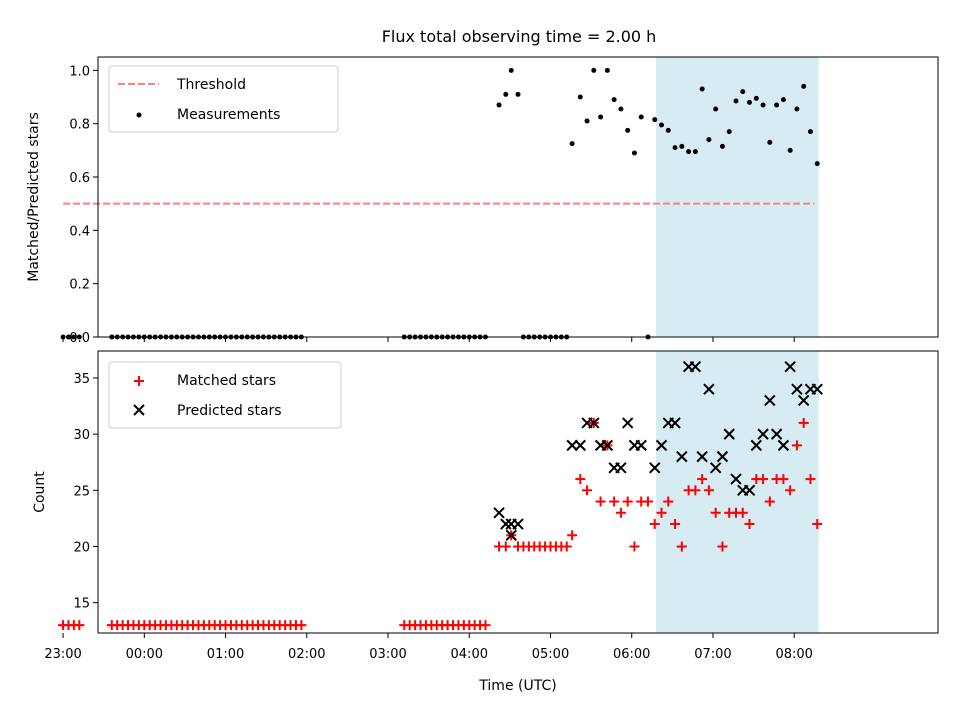  What do you see at coordinates (79, 285) in the screenshot?
I see `y-tick-label: 0.2` at bounding box center [79, 285].